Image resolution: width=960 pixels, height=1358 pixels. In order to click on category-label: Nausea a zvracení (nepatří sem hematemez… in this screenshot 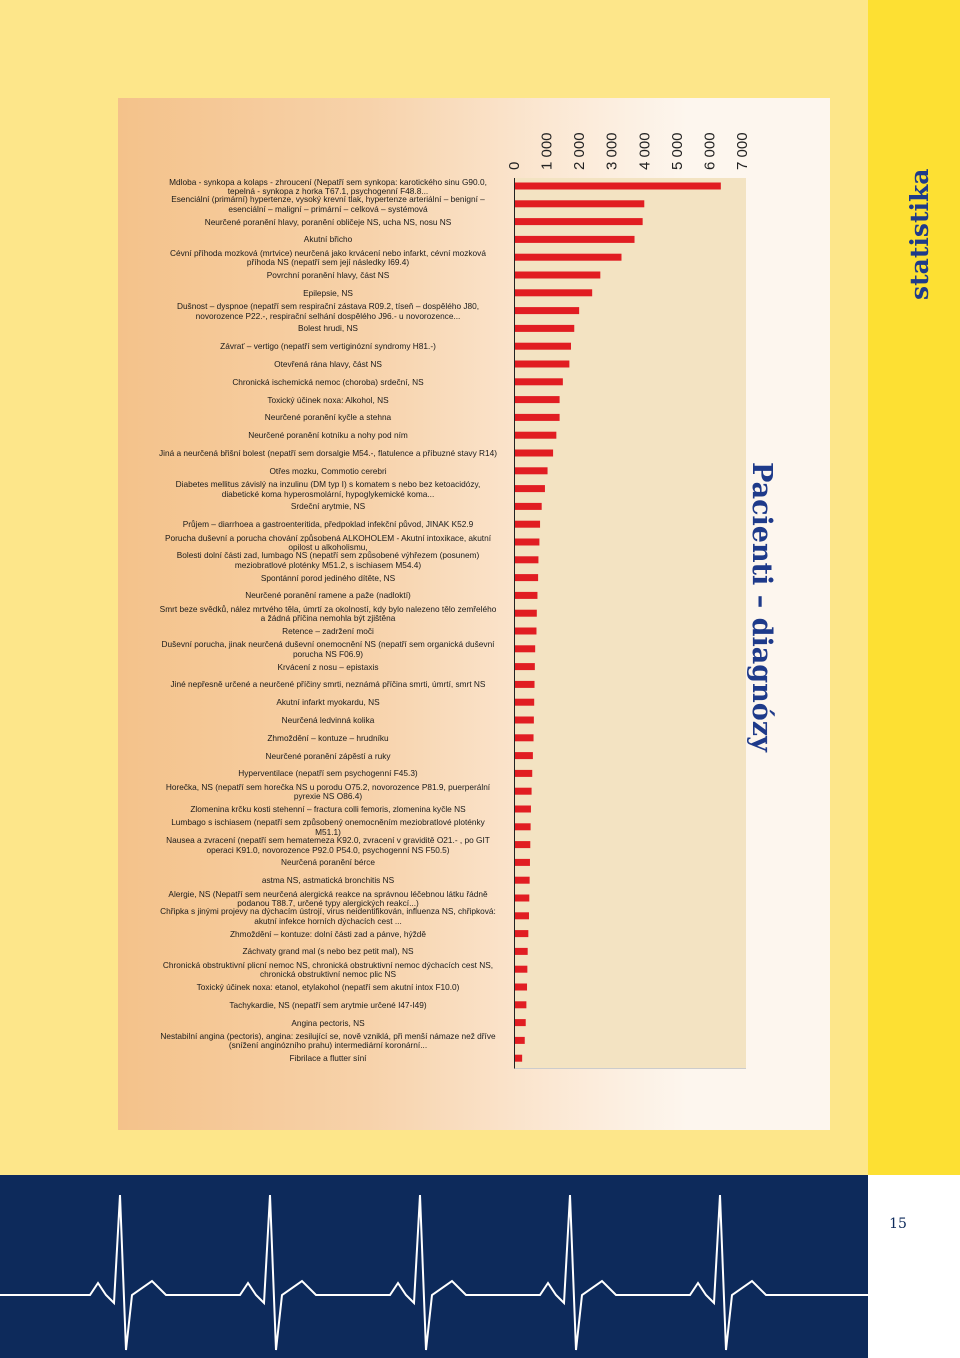, I will do `click(328, 845)`.